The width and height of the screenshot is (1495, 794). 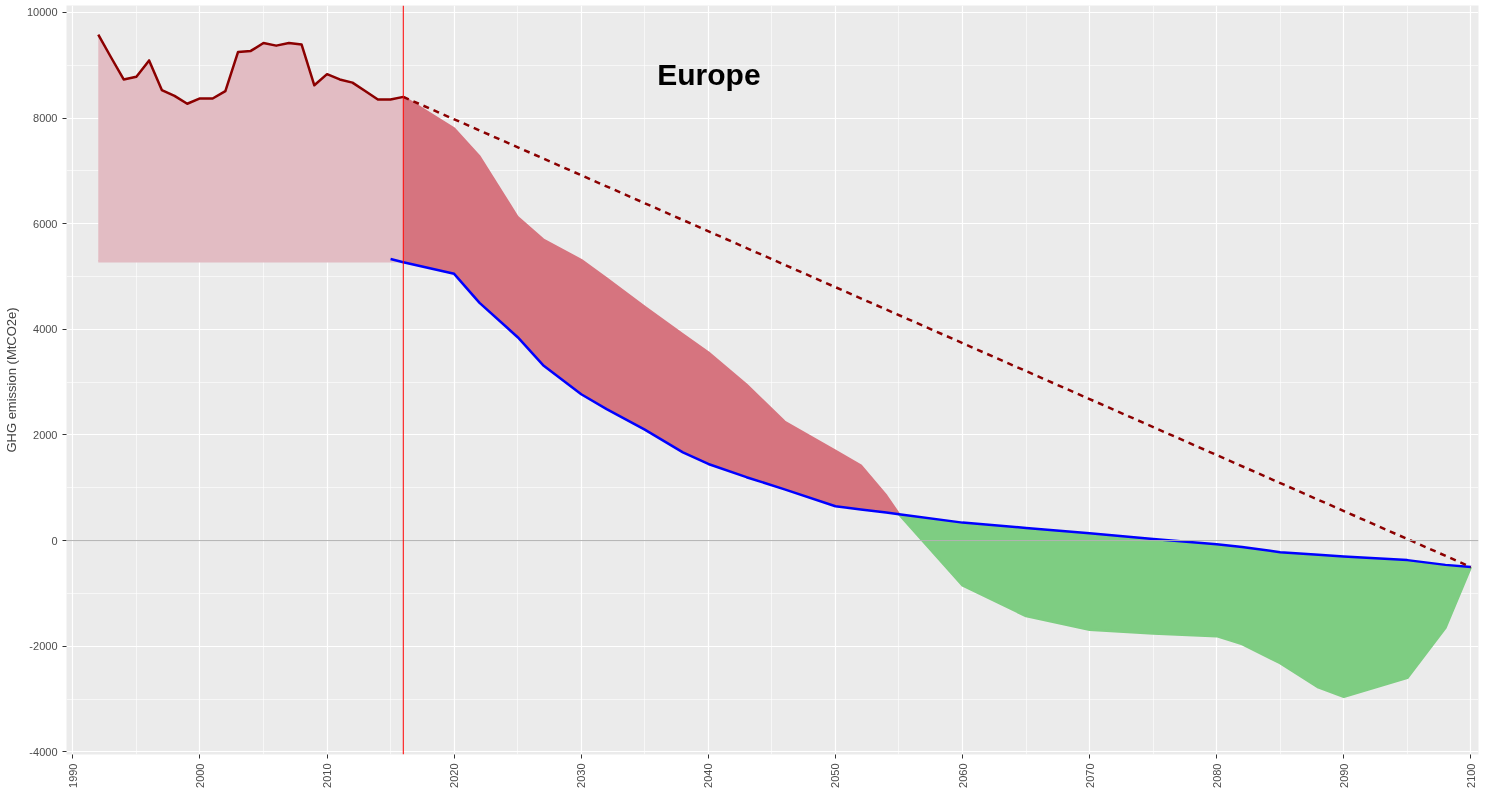 What do you see at coordinates (1216, 775) in the screenshot?
I see `x-tick-label: 2080` at bounding box center [1216, 775].